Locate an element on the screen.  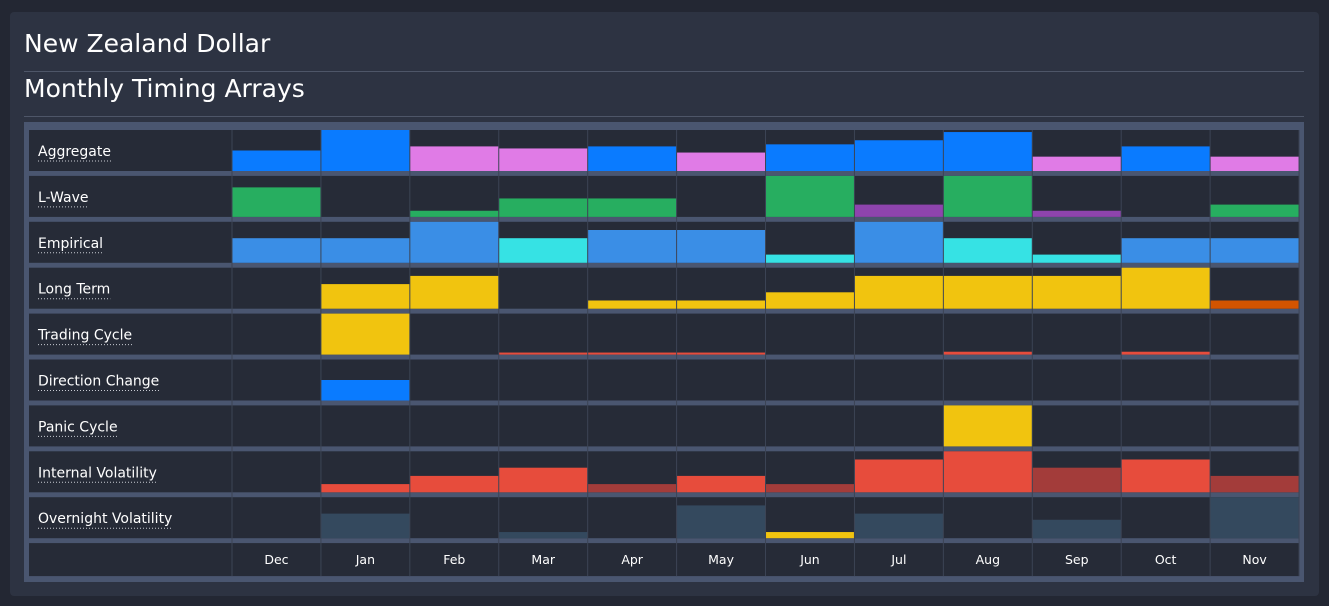
bar-overnight-volatility-jun is located at coordinates (810, 535).